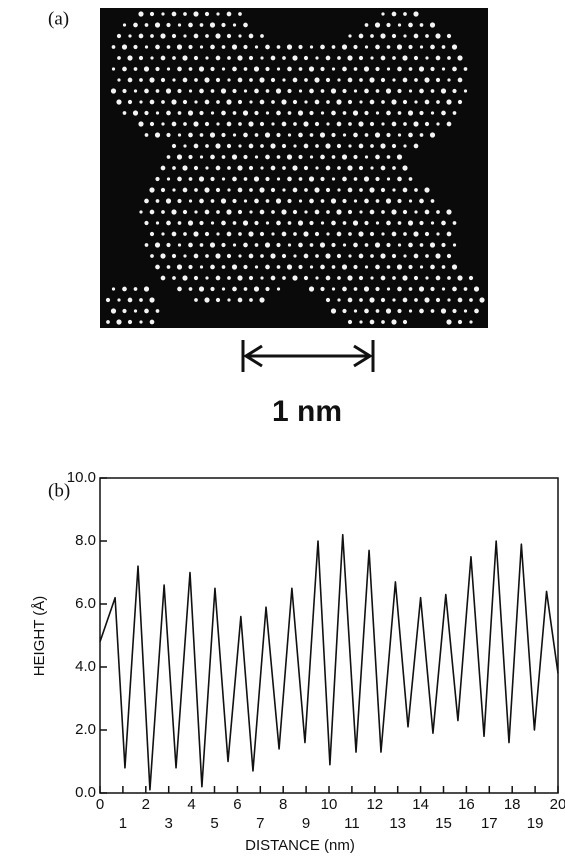 The width and height of the screenshot is (565, 859). Describe the element at coordinates (85, 540) in the screenshot. I see `y-tick-label: 8.0` at that location.